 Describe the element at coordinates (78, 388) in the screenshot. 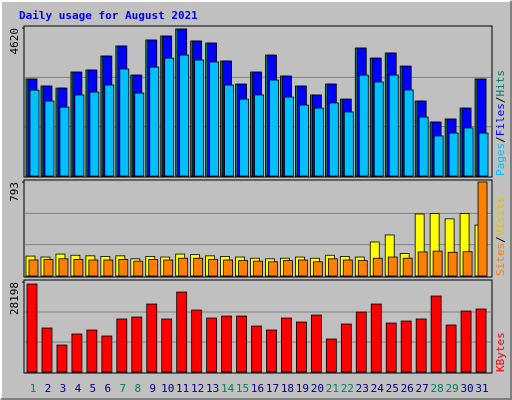

I see `x-tick-label: 4` at that location.